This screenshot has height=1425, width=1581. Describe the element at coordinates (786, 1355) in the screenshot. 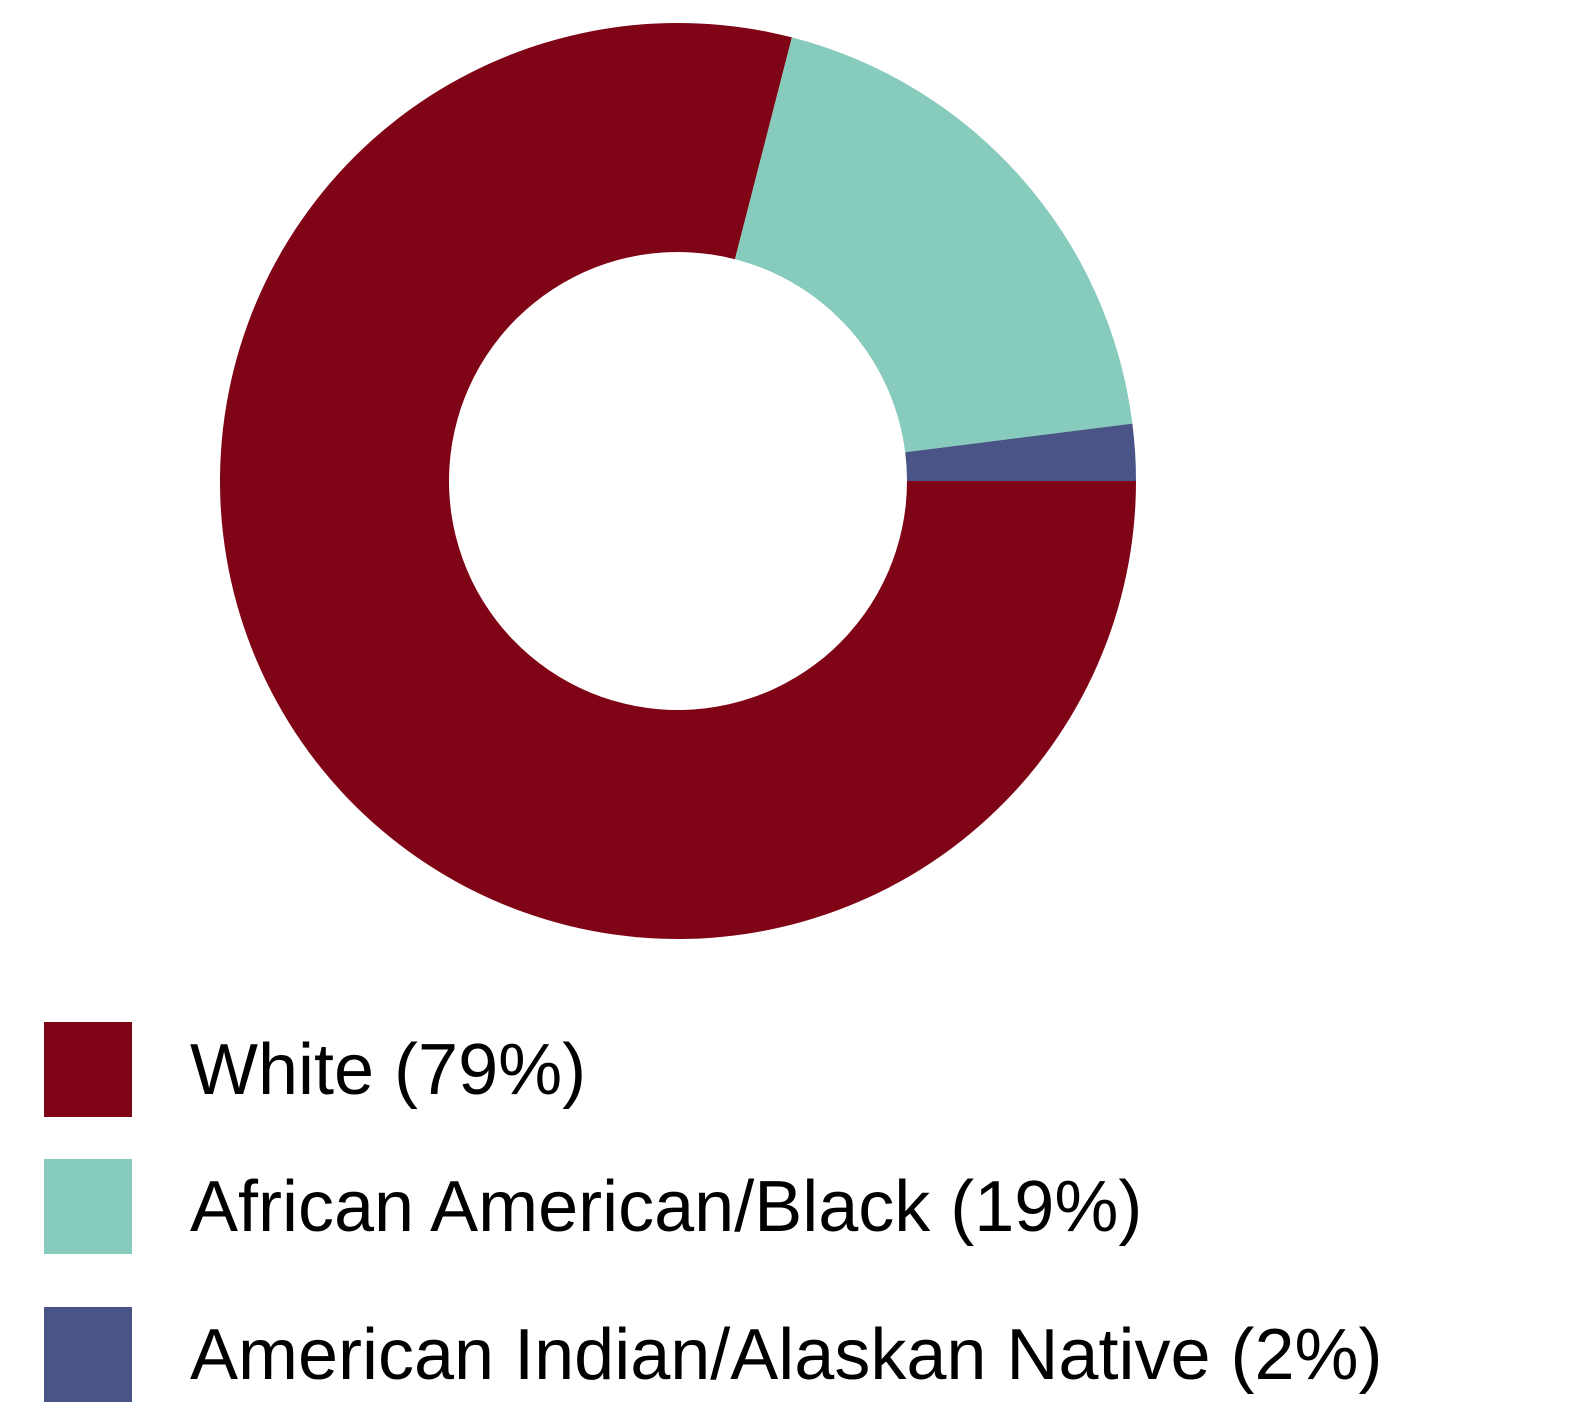

I see `legend-label: American Indian/Alaskan Native (2%)` at that location.